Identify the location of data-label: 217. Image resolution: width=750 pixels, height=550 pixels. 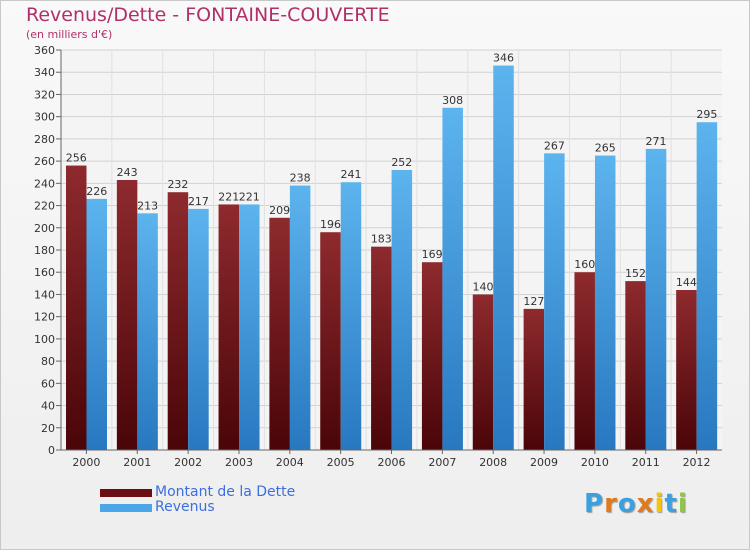
(198, 201).